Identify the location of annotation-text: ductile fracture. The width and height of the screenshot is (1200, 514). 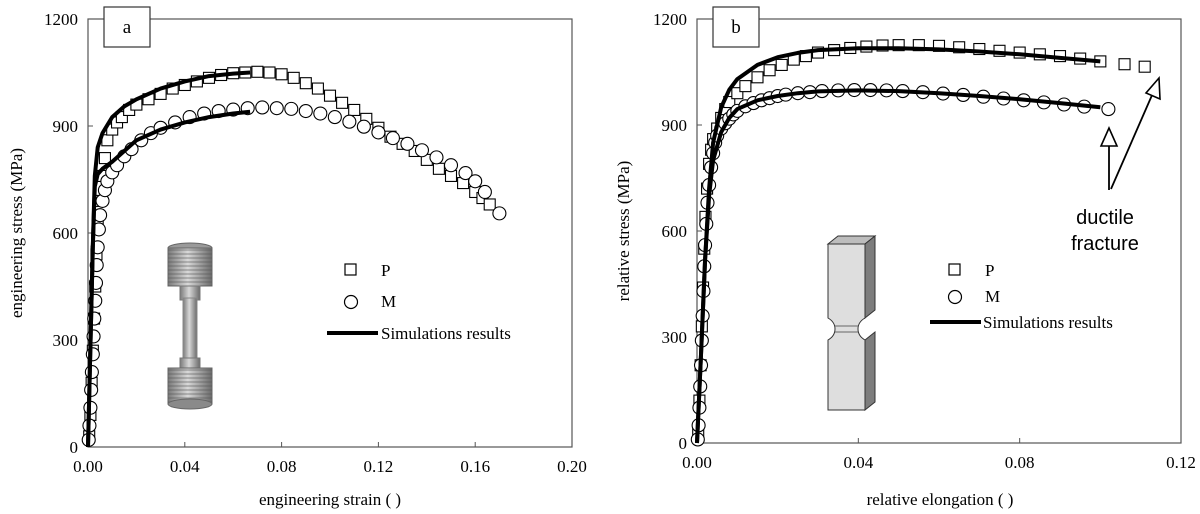
(1105, 231).